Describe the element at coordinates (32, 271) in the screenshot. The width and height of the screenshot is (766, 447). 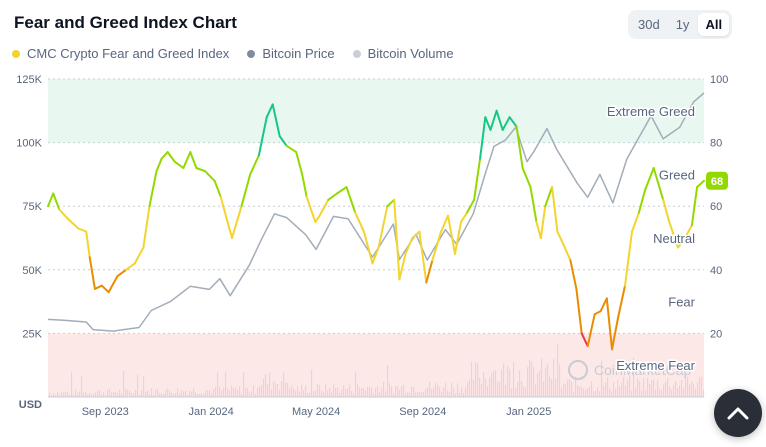
I see `left-axis-tick-label: 50K` at that location.